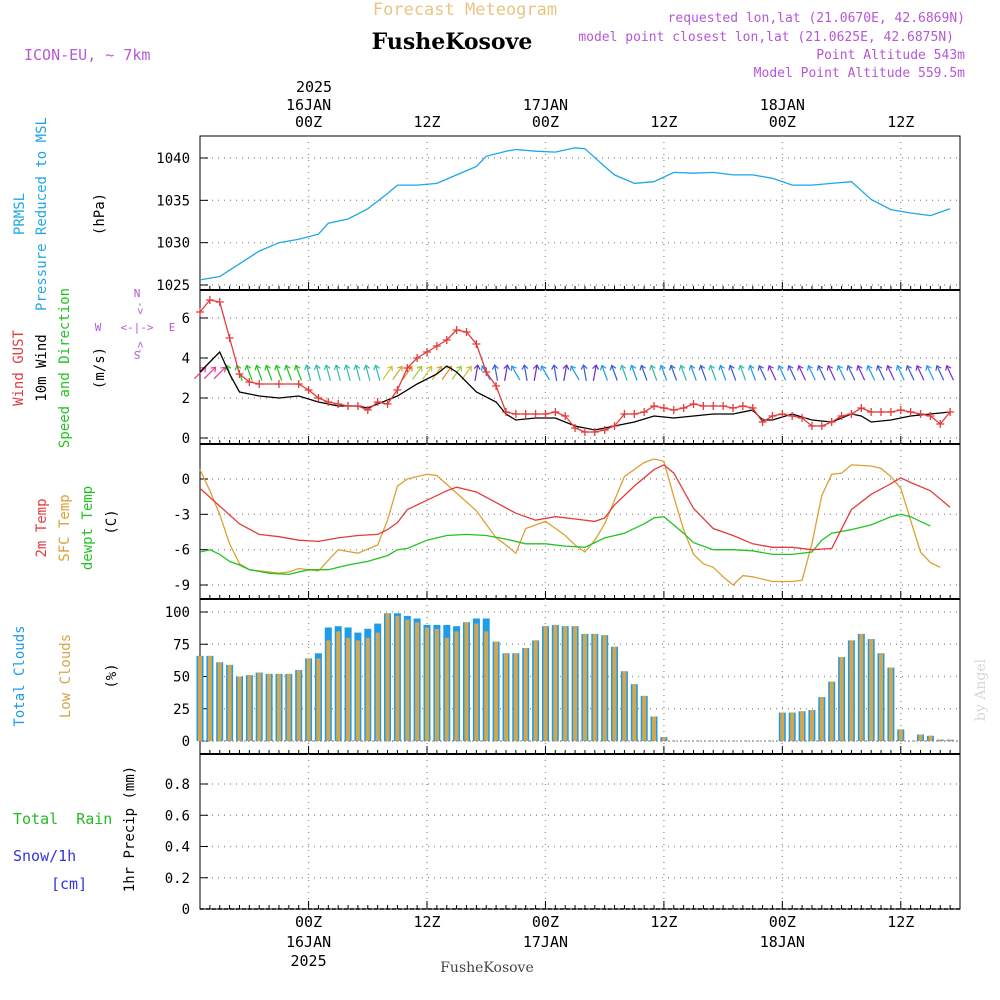  Describe the element at coordinates (580, 213) in the screenshot. I see `pressure-panel` at that location.